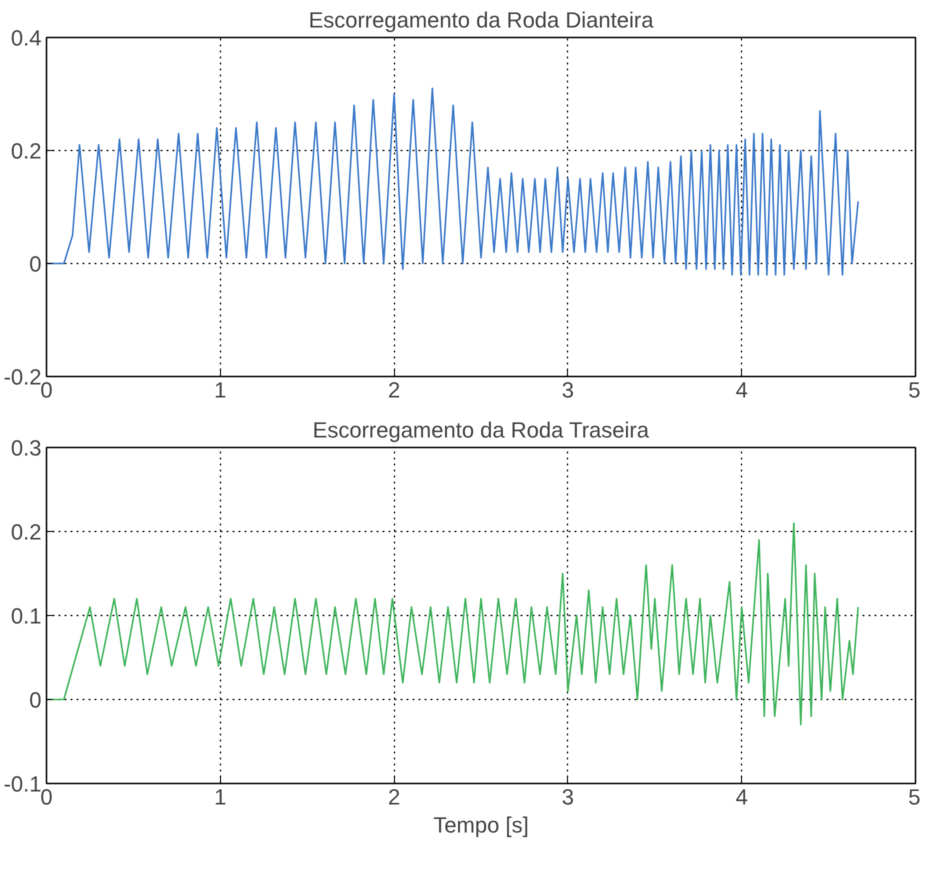  What do you see at coordinates (26, 448) in the screenshot?
I see `y-tick-label: 0.3` at bounding box center [26, 448].